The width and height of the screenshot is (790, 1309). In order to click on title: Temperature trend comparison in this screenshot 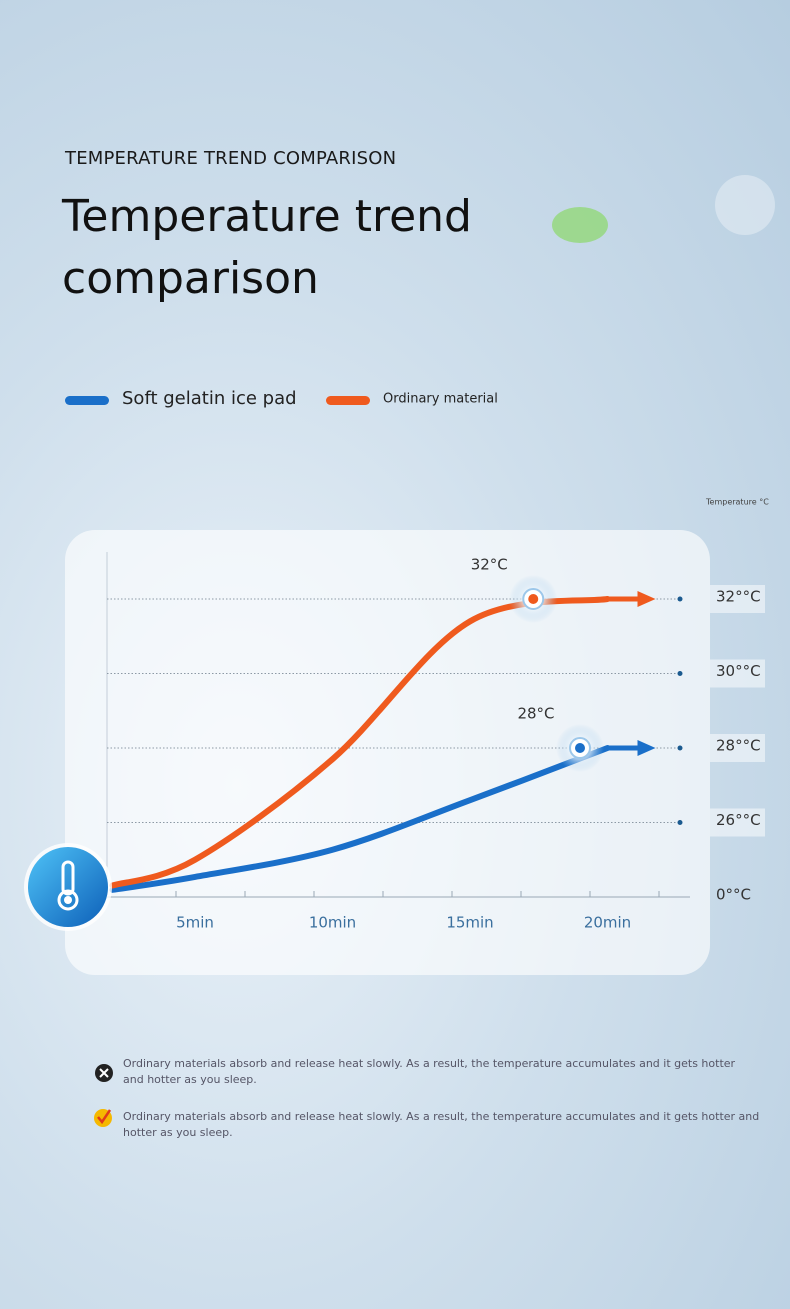, I will do `click(267, 247)`.